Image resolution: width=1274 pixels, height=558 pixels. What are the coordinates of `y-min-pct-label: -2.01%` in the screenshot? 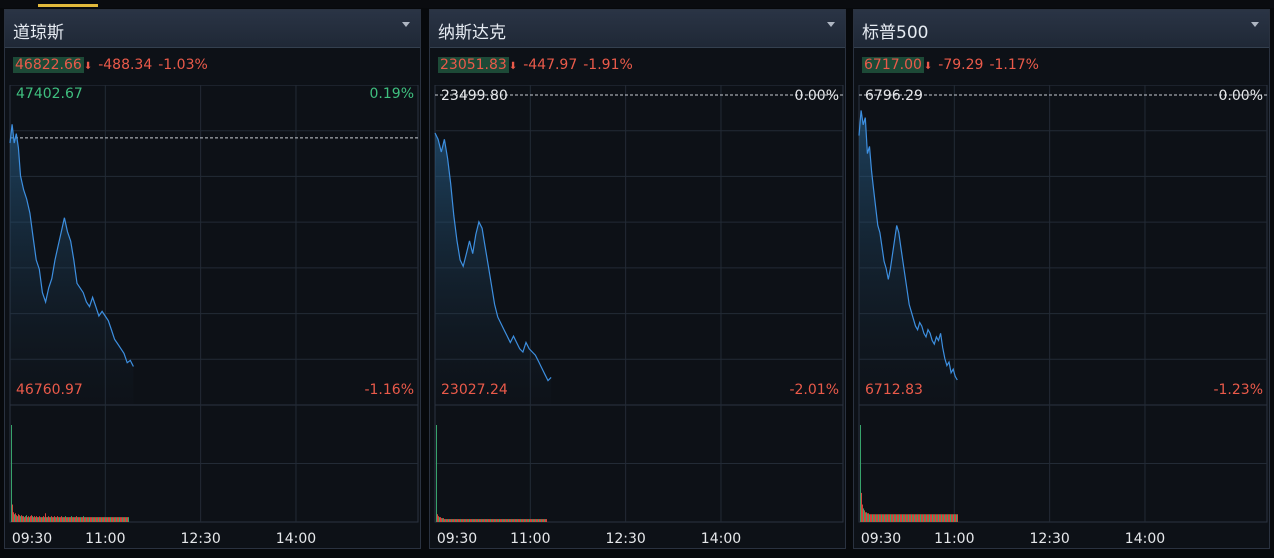 It's located at (814, 390).